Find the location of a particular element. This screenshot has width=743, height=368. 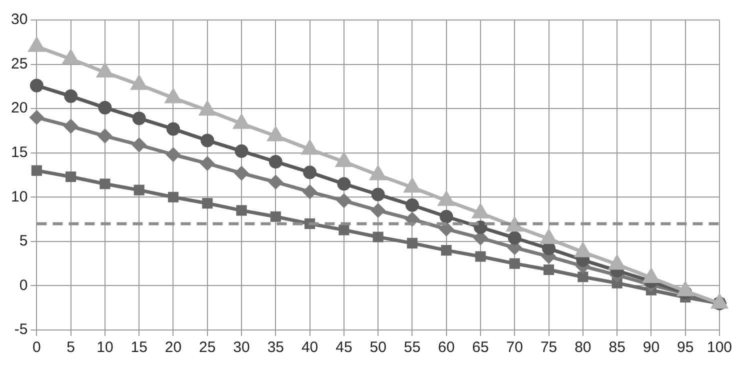

x-tick-label: 25 is located at coordinates (207, 347).